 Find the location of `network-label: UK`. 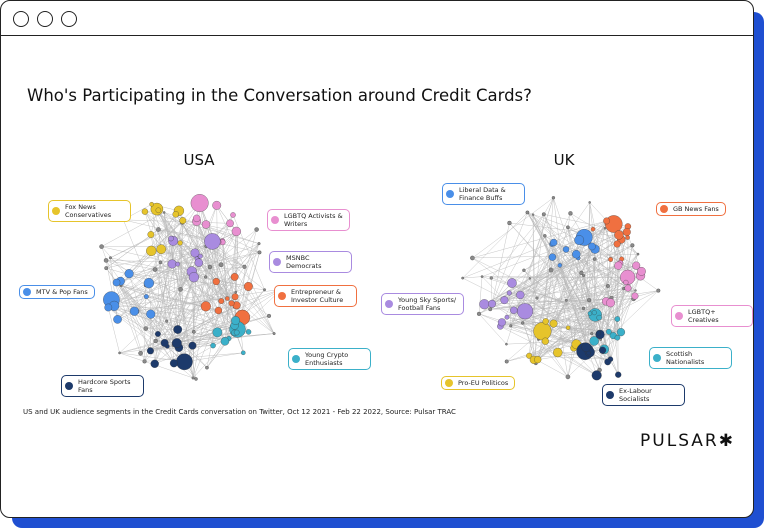

network-label: UK is located at coordinates (564, 160).